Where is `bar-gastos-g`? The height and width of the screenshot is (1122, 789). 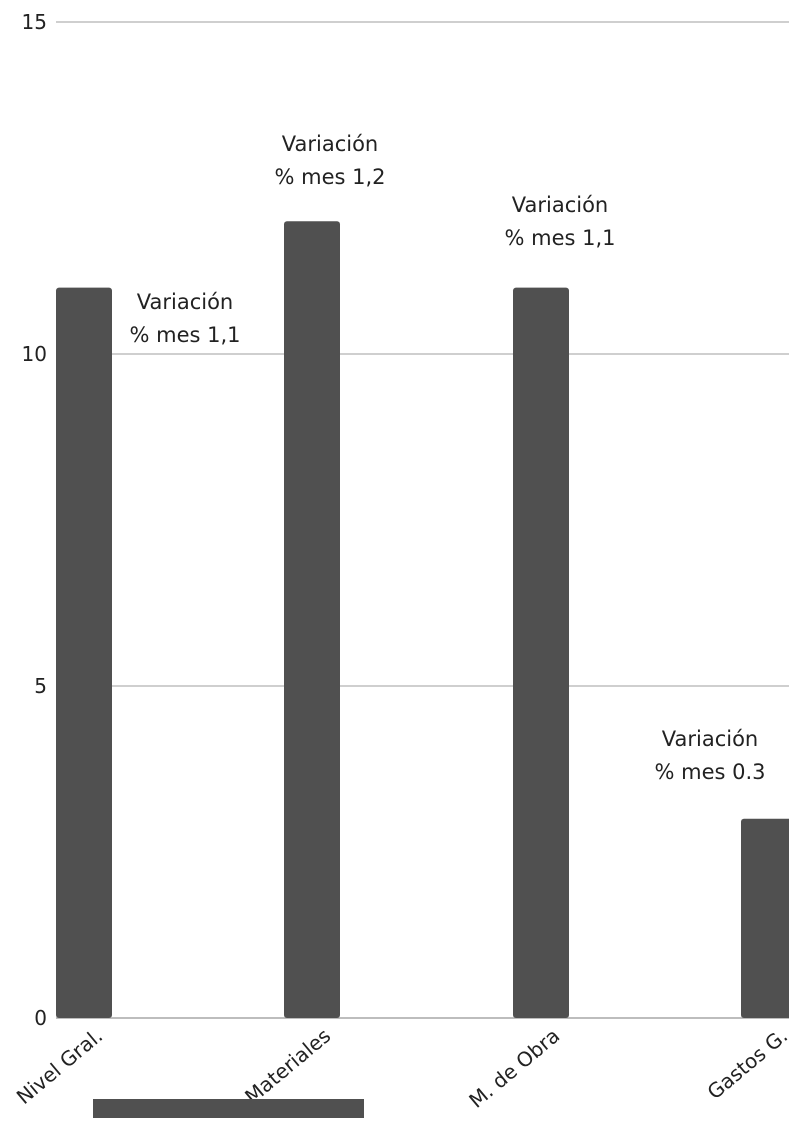
bar-gastos-g is located at coordinates (765, 918).